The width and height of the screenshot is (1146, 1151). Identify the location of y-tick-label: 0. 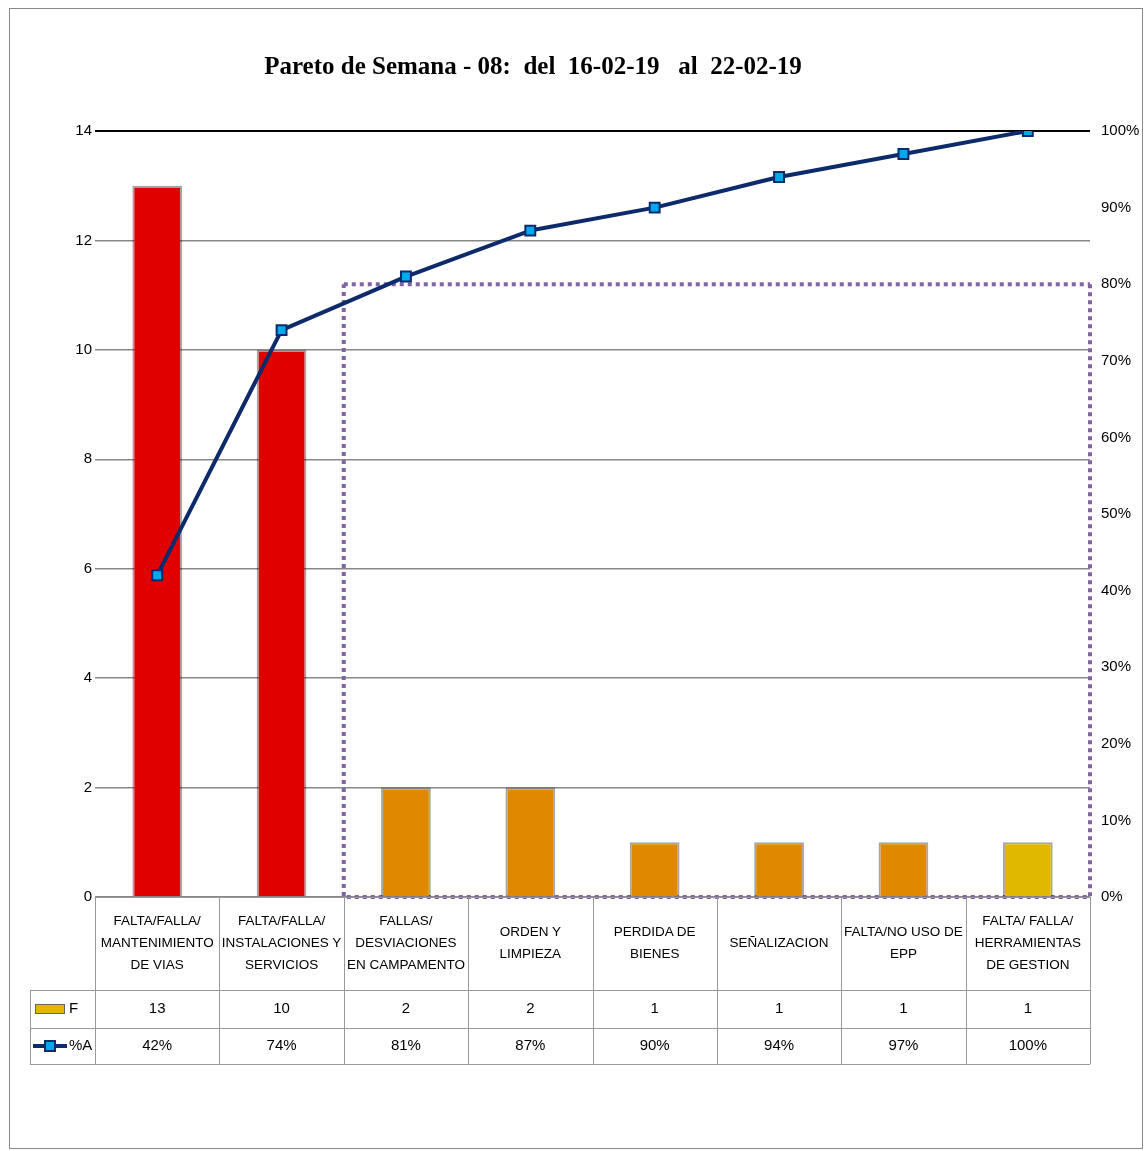
(87, 896).